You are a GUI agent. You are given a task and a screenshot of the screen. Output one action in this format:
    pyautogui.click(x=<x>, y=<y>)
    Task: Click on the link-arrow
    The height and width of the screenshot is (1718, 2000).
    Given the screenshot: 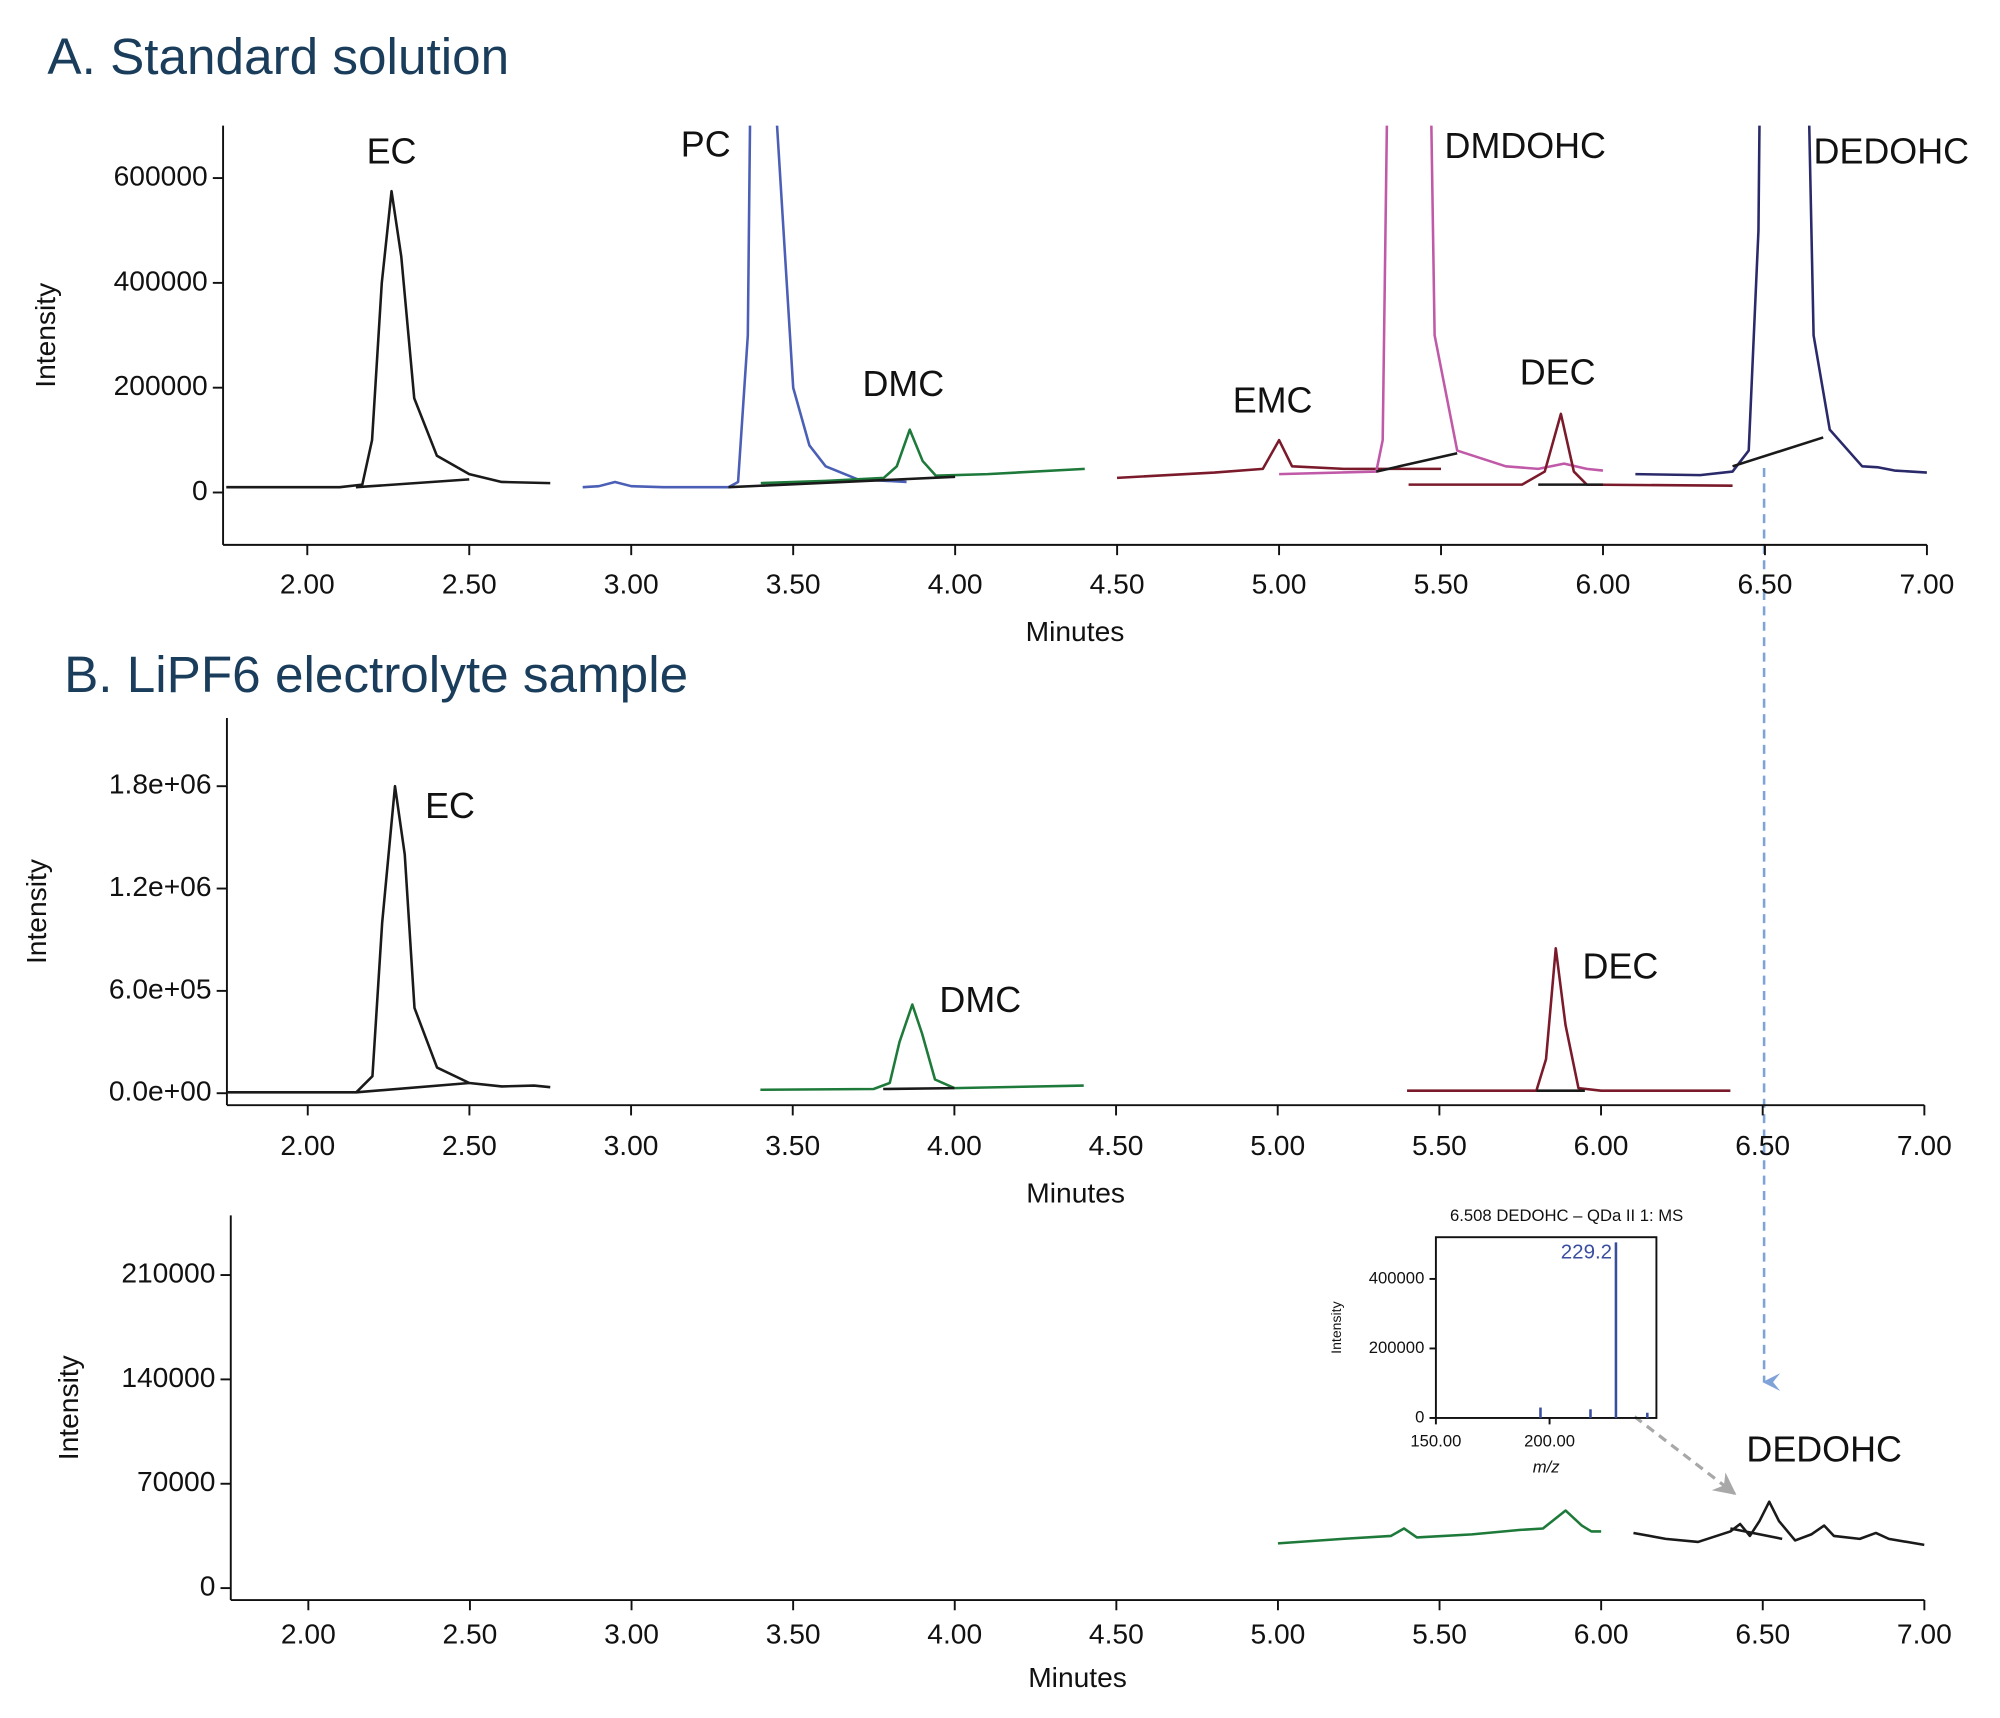 What is the action you would take?
    pyautogui.click(x=1685, y=1455)
    